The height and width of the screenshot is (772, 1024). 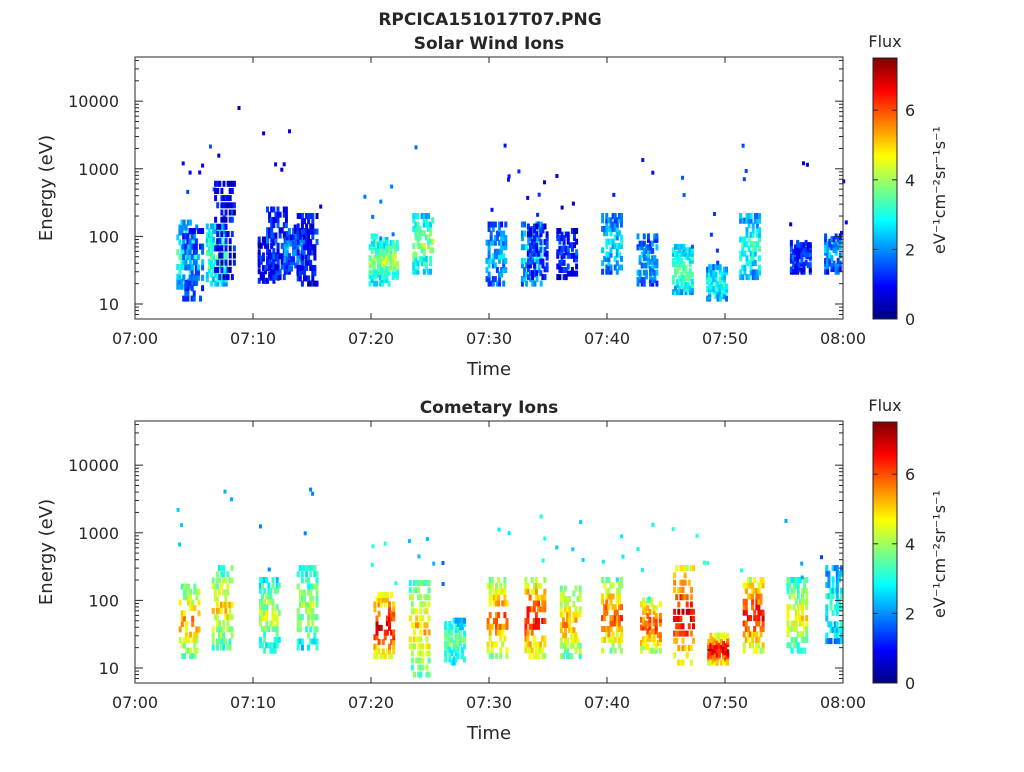 What do you see at coordinates (910, 110) in the screenshot?
I see `colorbar-tick-label: 6` at bounding box center [910, 110].